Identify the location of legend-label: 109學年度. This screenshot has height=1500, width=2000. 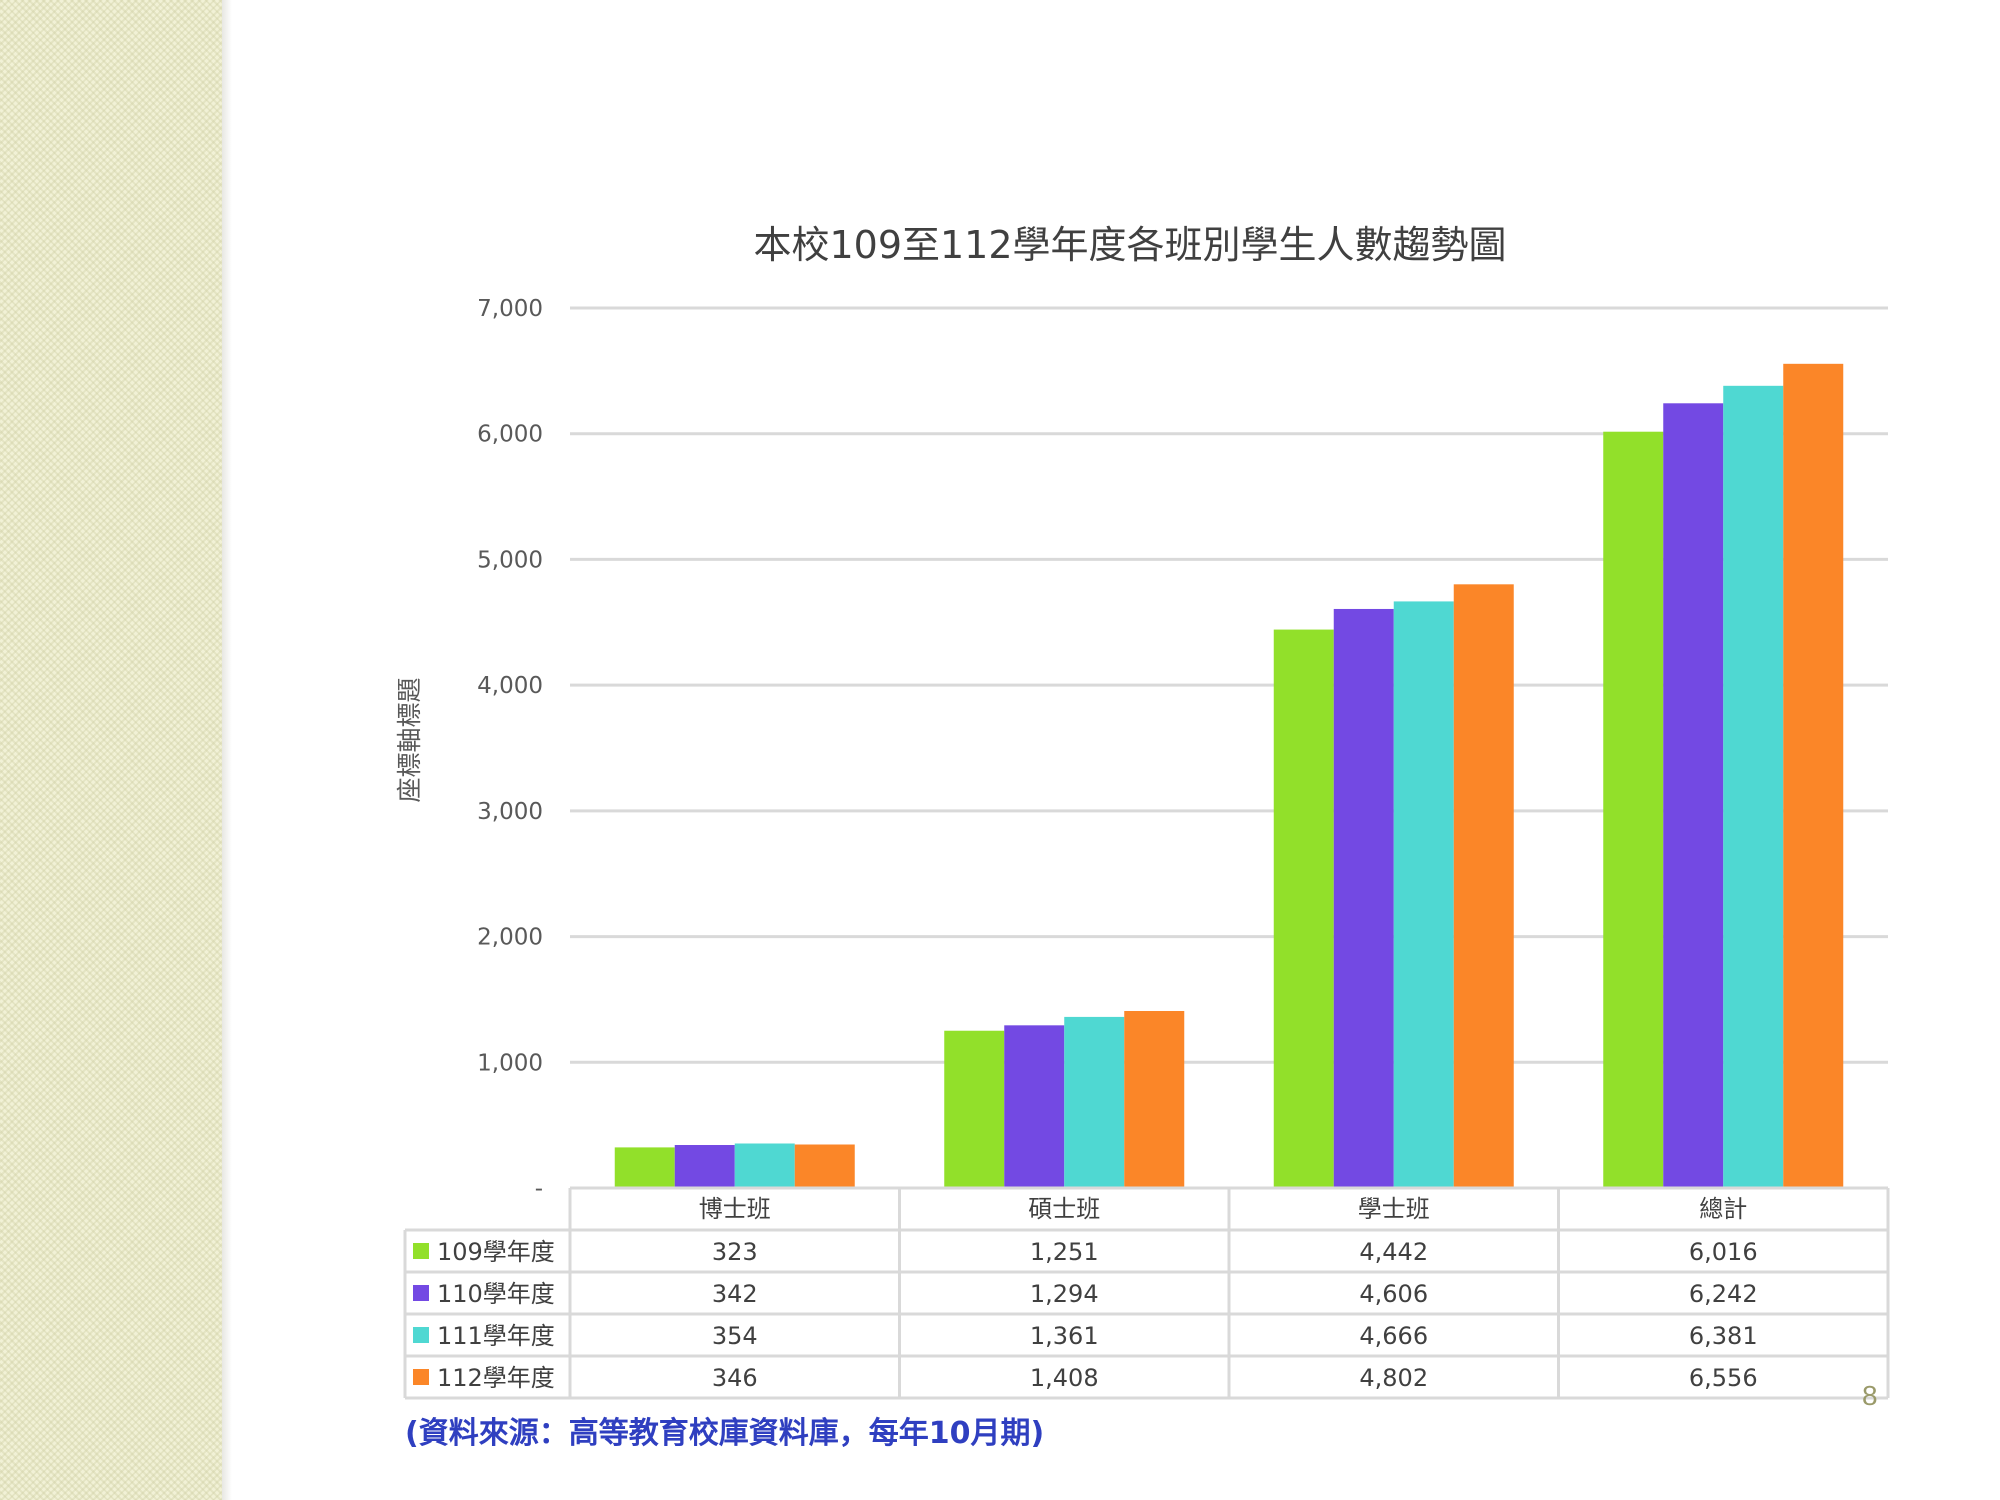
(496, 1252).